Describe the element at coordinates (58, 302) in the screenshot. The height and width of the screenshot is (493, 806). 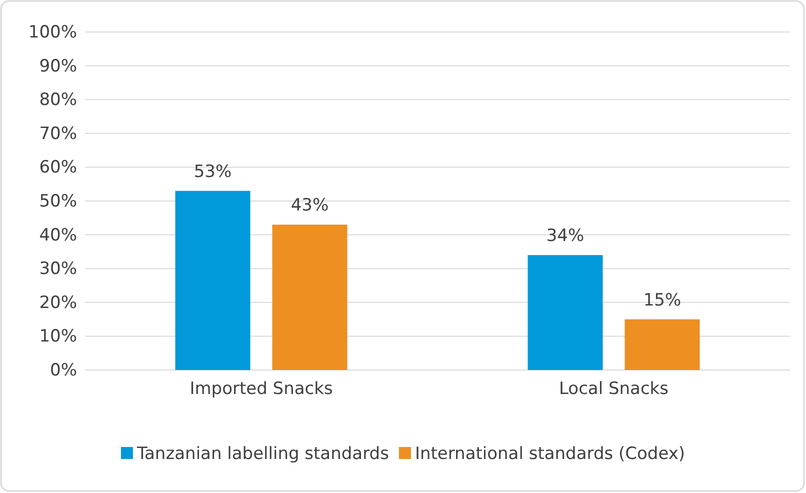
I see `y-tick-label: 20%` at that location.